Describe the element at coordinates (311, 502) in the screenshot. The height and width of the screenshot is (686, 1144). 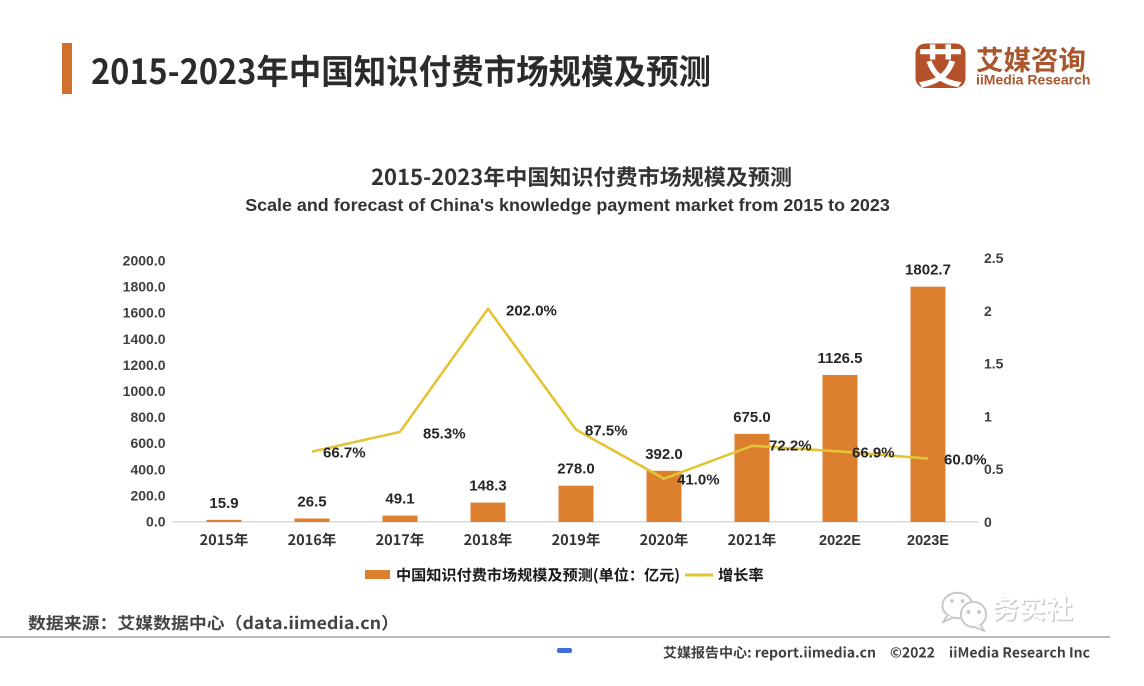
I see `svg-text: 26.5` at that location.